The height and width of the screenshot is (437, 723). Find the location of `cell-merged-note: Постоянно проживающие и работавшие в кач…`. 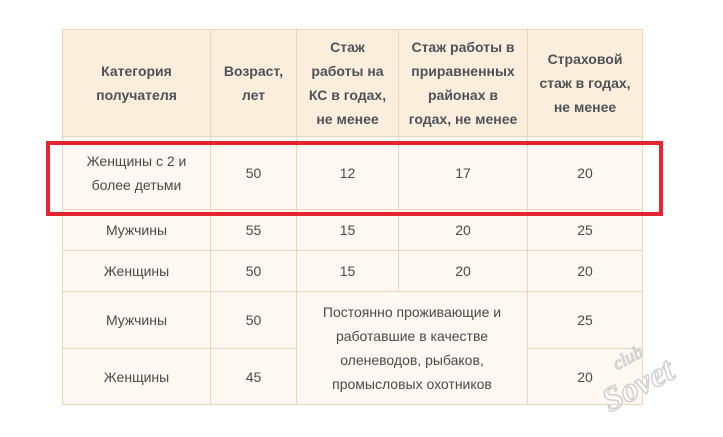

cell-merged-note: Постоянно проживающие и работавшие в кач… is located at coordinates (412, 348).